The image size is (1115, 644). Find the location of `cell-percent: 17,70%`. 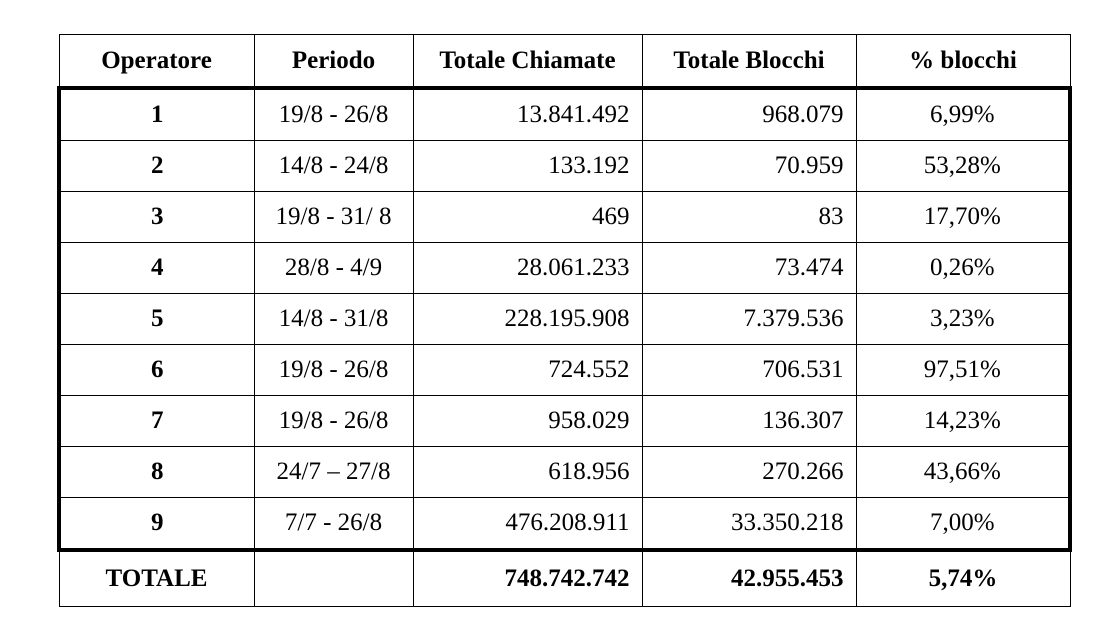

cell-percent: 17,70% is located at coordinates (963, 217).